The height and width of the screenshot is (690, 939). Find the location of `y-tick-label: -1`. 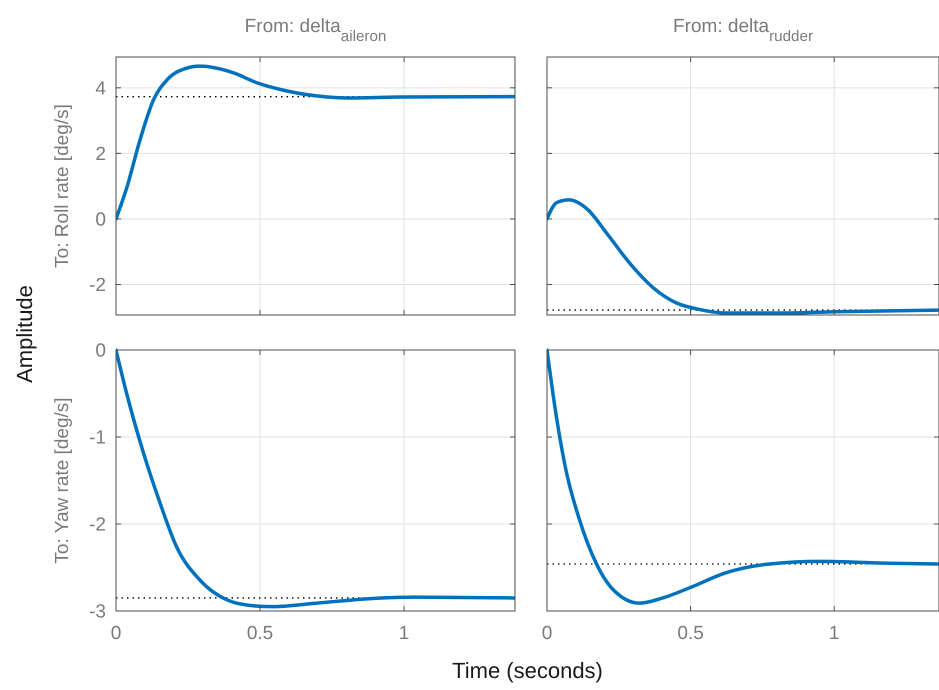

y-tick-label: -1 is located at coordinates (97, 438).